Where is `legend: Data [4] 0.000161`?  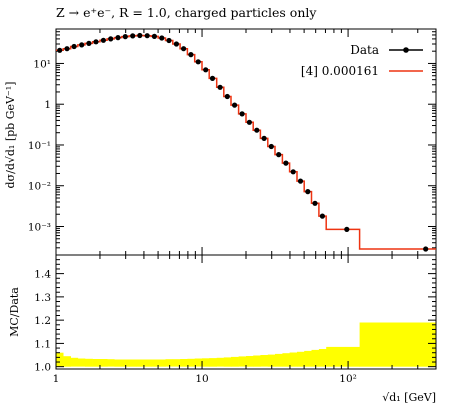
legend: Data [4] 0.000161 is located at coordinates (362, 60).